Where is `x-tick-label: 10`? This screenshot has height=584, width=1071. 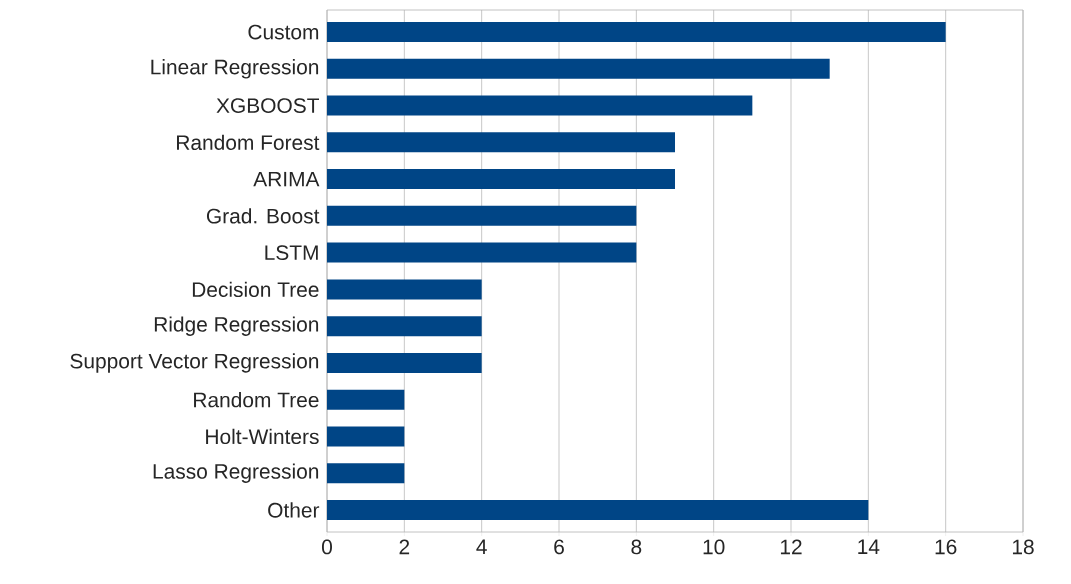 x-tick-label: 10 is located at coordinates (714, 547).